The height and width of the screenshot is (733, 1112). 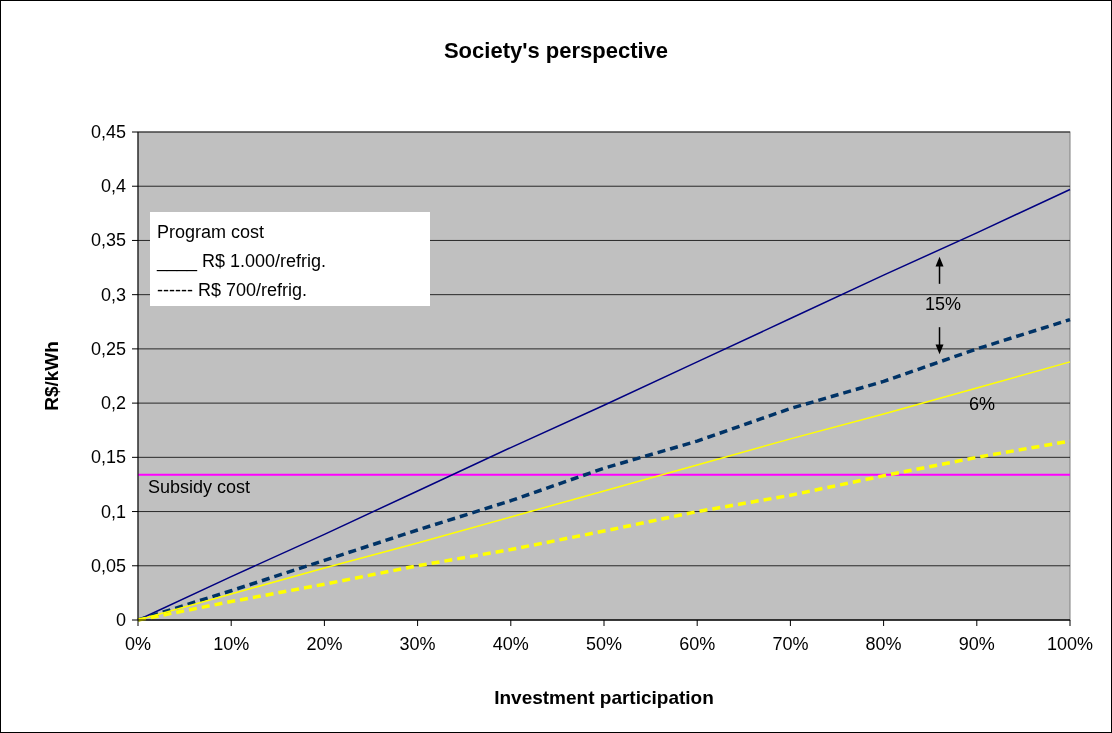 I want to click on y-tick-label: 0, so click(x=120, y=620).